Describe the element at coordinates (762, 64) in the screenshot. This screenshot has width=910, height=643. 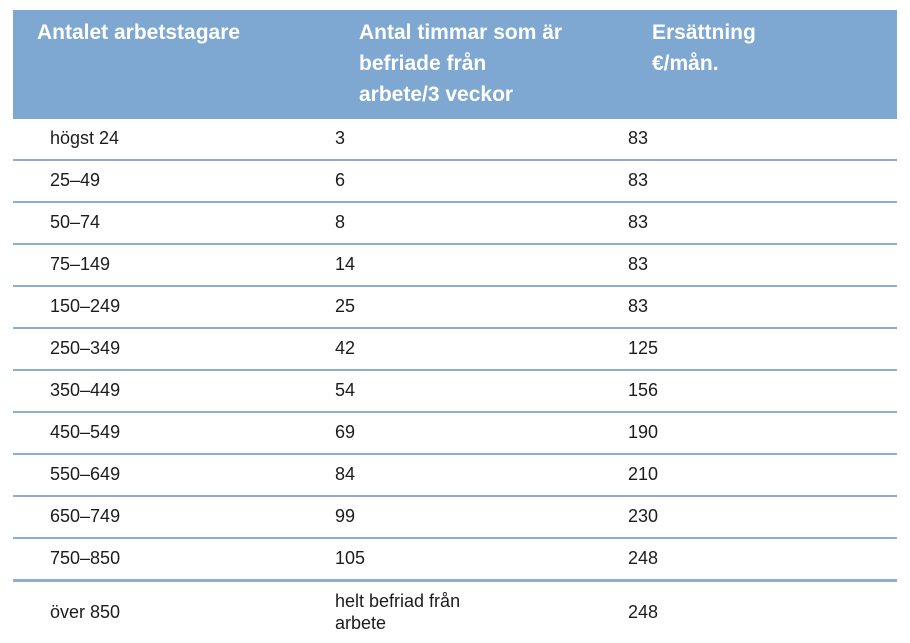
I see `col-header-compensation: Ersättning €/mån.` at that location.